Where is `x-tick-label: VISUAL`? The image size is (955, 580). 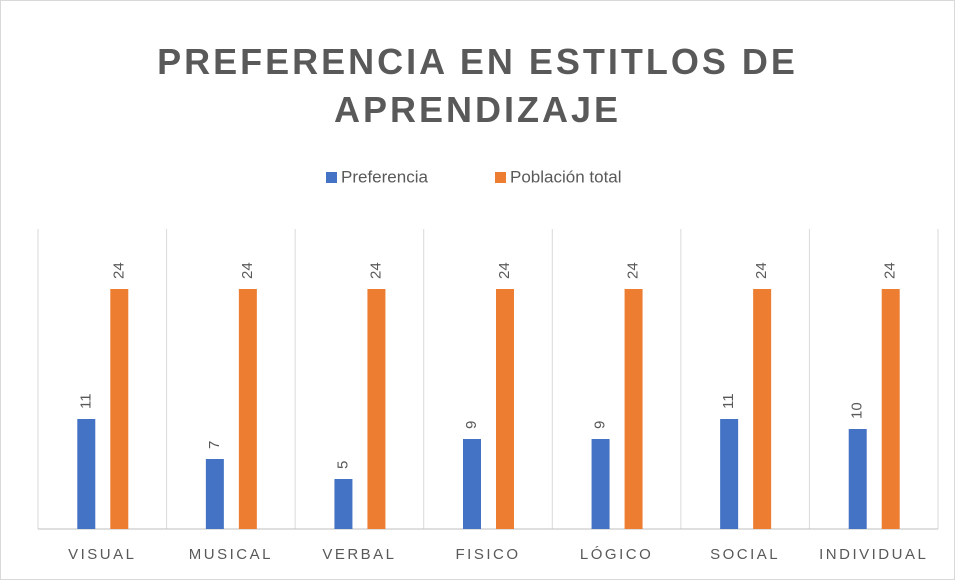
x-tick-label: VISUAL is located at coordinates (102, 554).